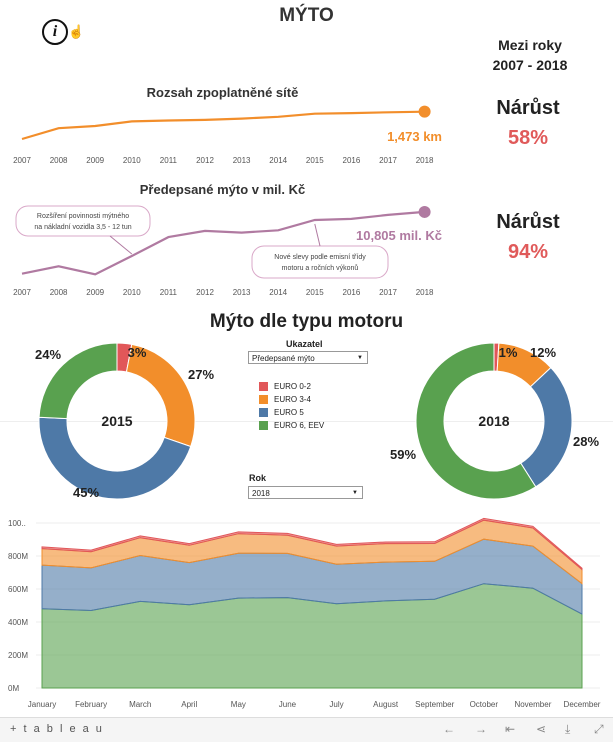  What do you see at coordinates (336, 704) in the screenshot?
I see `x-tick-label: July` at bounding box center [336, 704].